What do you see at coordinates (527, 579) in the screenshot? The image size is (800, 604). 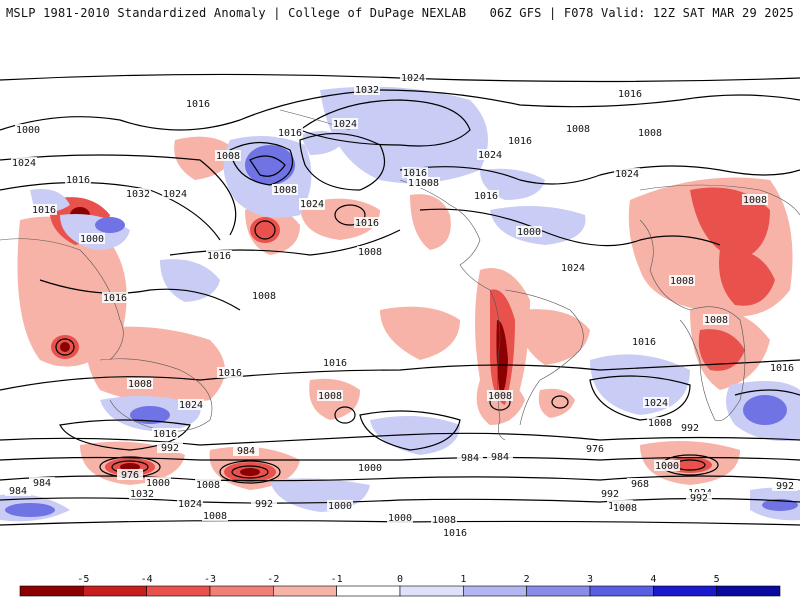 I see `colorbar-tick-label: 2` at bounding box center [527, 579].